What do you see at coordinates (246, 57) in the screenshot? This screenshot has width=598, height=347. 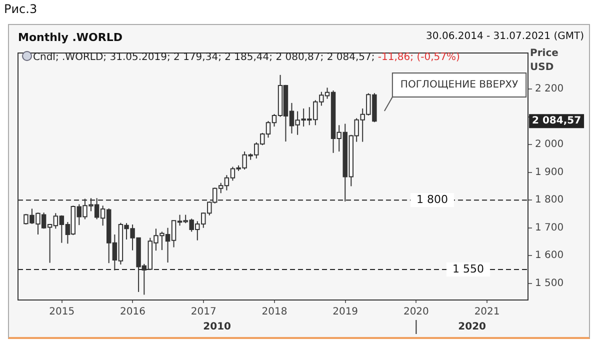 I see `text: Cndl; .WORLD; 31.05.2019; 2 179,34; 2 185,44; 2 080,87; 2 084,57; -11,86; (-0,57%)` at bounding box center [246, 57].